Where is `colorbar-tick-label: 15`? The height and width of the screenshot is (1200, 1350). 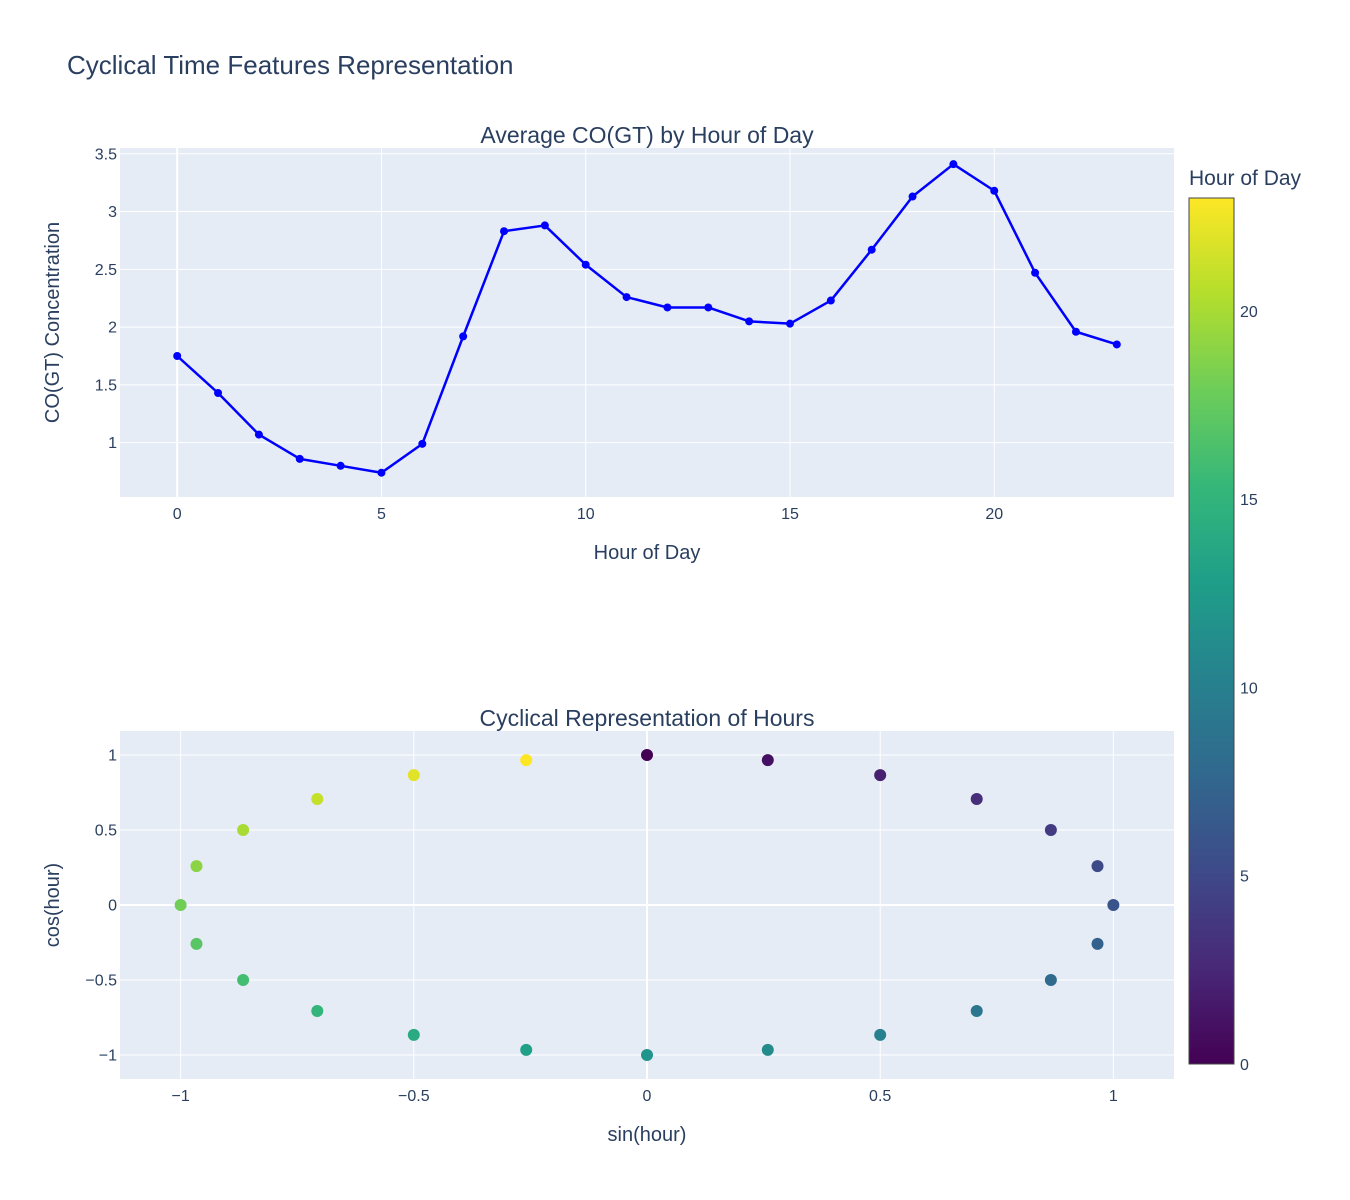
colorbar-tick-label: 15 is located at coordinates (1249, 500).